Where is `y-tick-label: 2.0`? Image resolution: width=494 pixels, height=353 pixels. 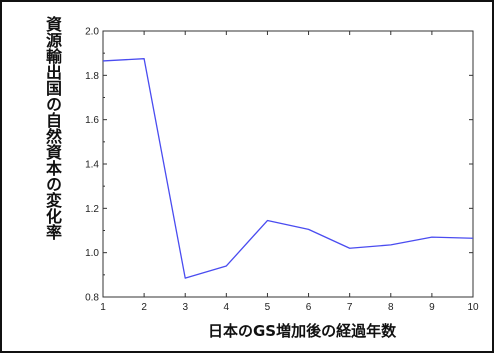 y-tick-label: 2.0 is located at coordinates (92, 32).